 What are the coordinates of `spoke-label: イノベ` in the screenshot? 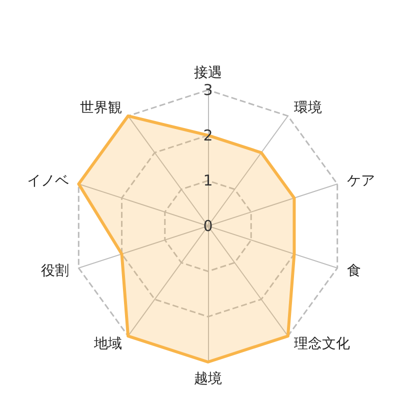 It's located at (48, 180).